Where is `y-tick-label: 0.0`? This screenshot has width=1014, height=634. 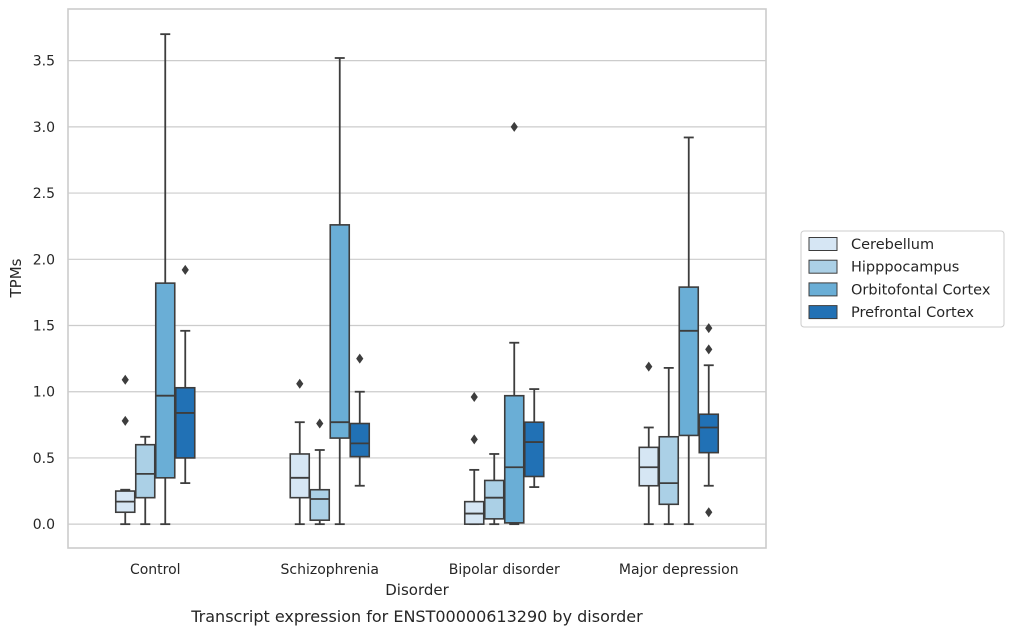 y-tick-label: 0.0 is located at coordinates (44, 525).